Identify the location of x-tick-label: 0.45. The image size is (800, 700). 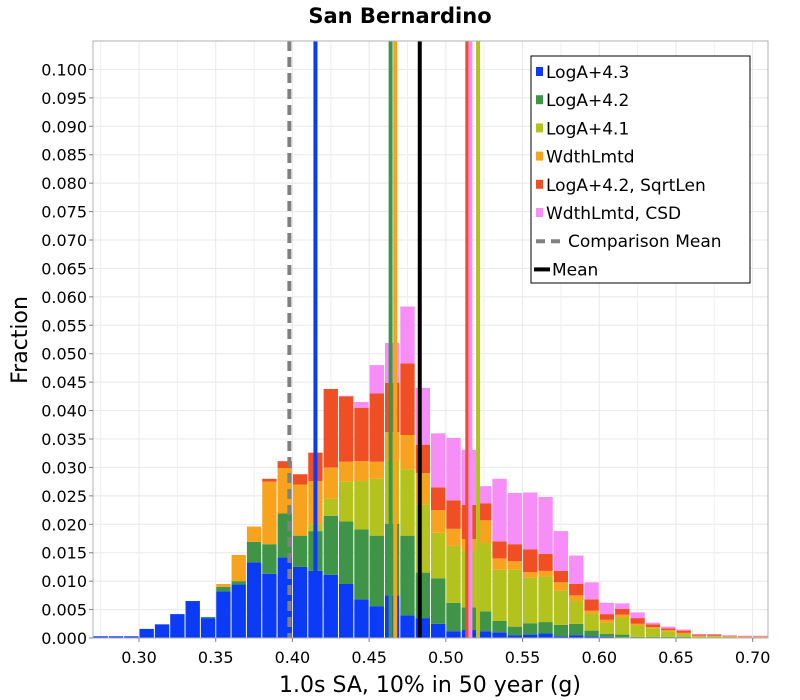
(369, 657).